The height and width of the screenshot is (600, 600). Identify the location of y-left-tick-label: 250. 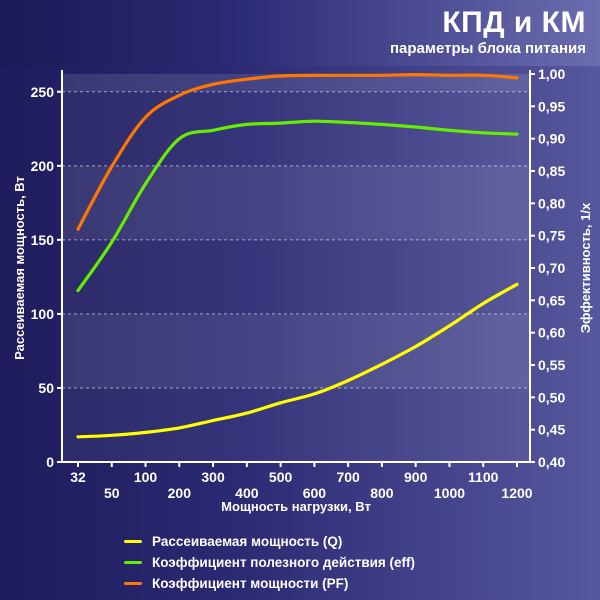
(43, 92).